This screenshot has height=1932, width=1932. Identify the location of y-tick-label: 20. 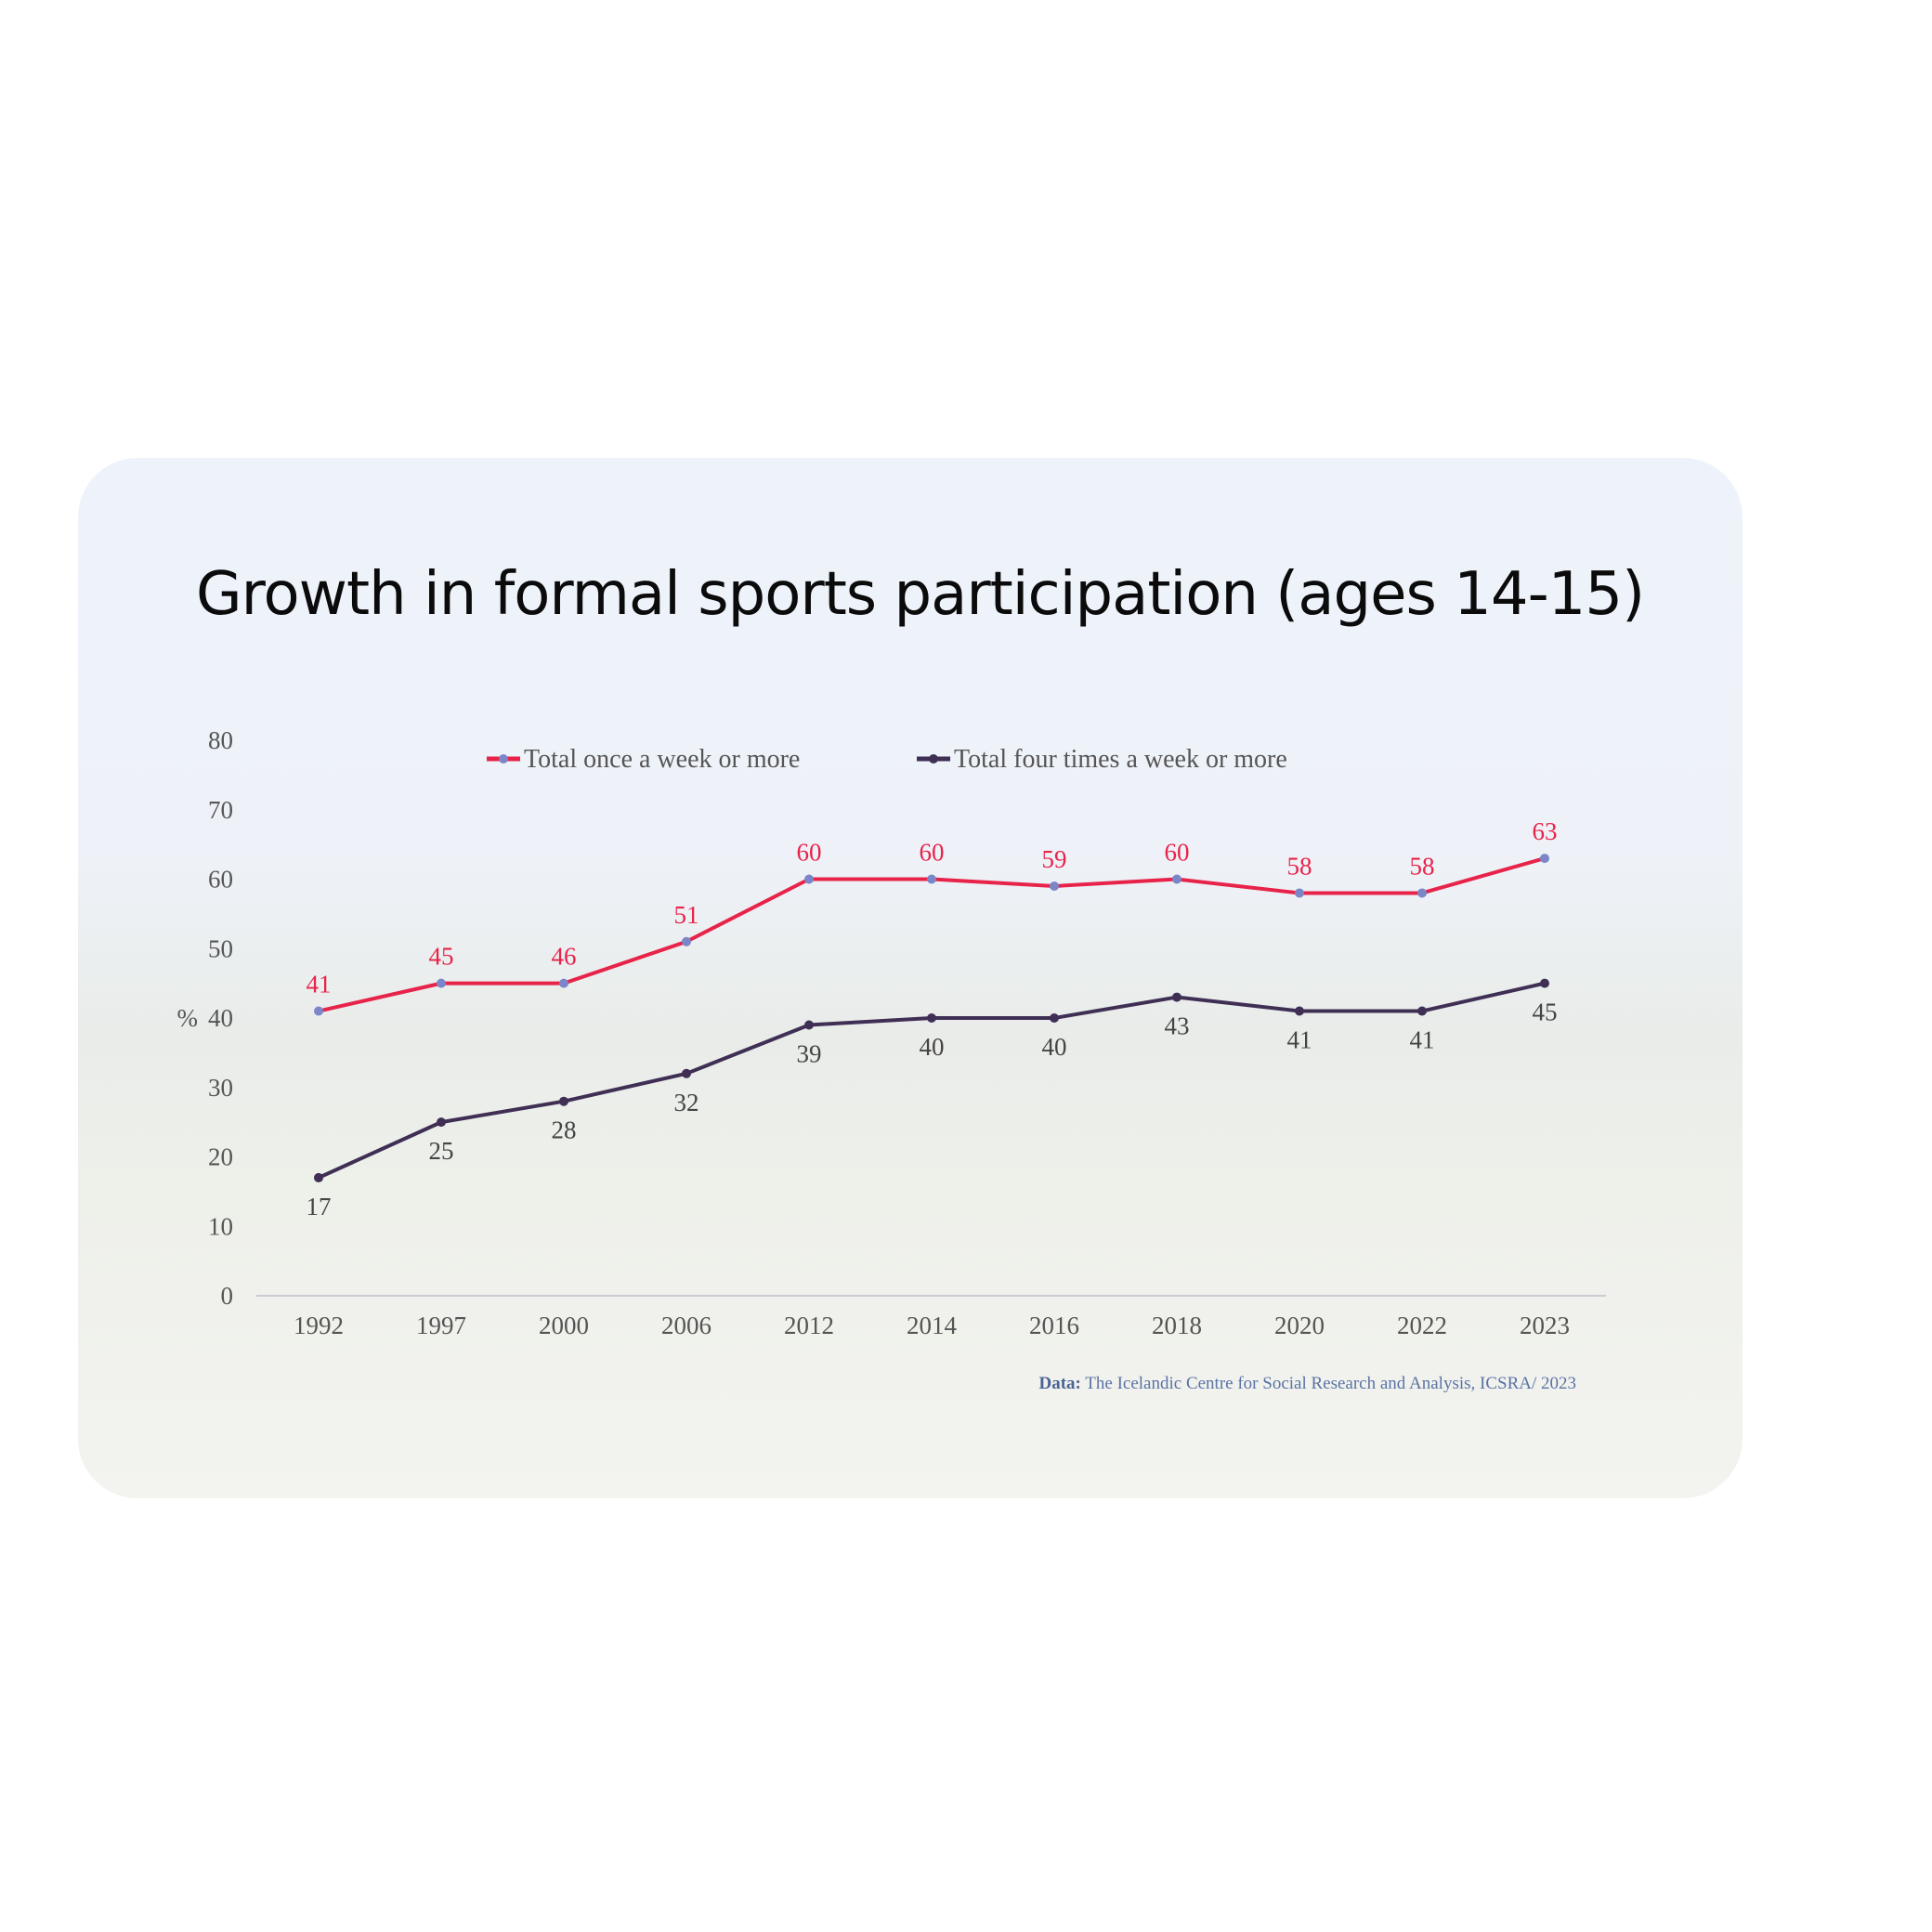
(220, 1157).